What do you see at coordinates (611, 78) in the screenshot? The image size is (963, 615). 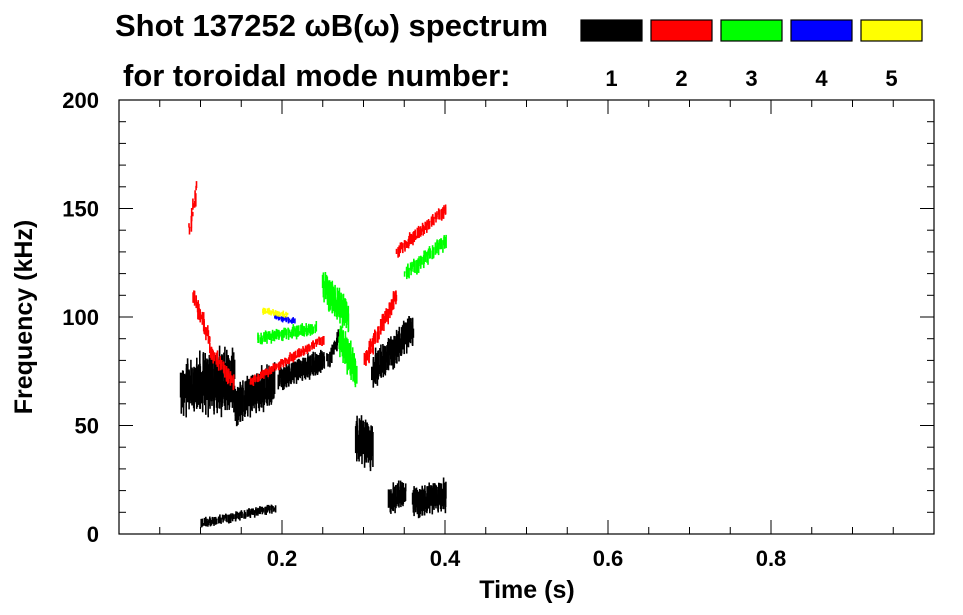 I see `legend-label-1: 1` at bounding box center [611, 78].